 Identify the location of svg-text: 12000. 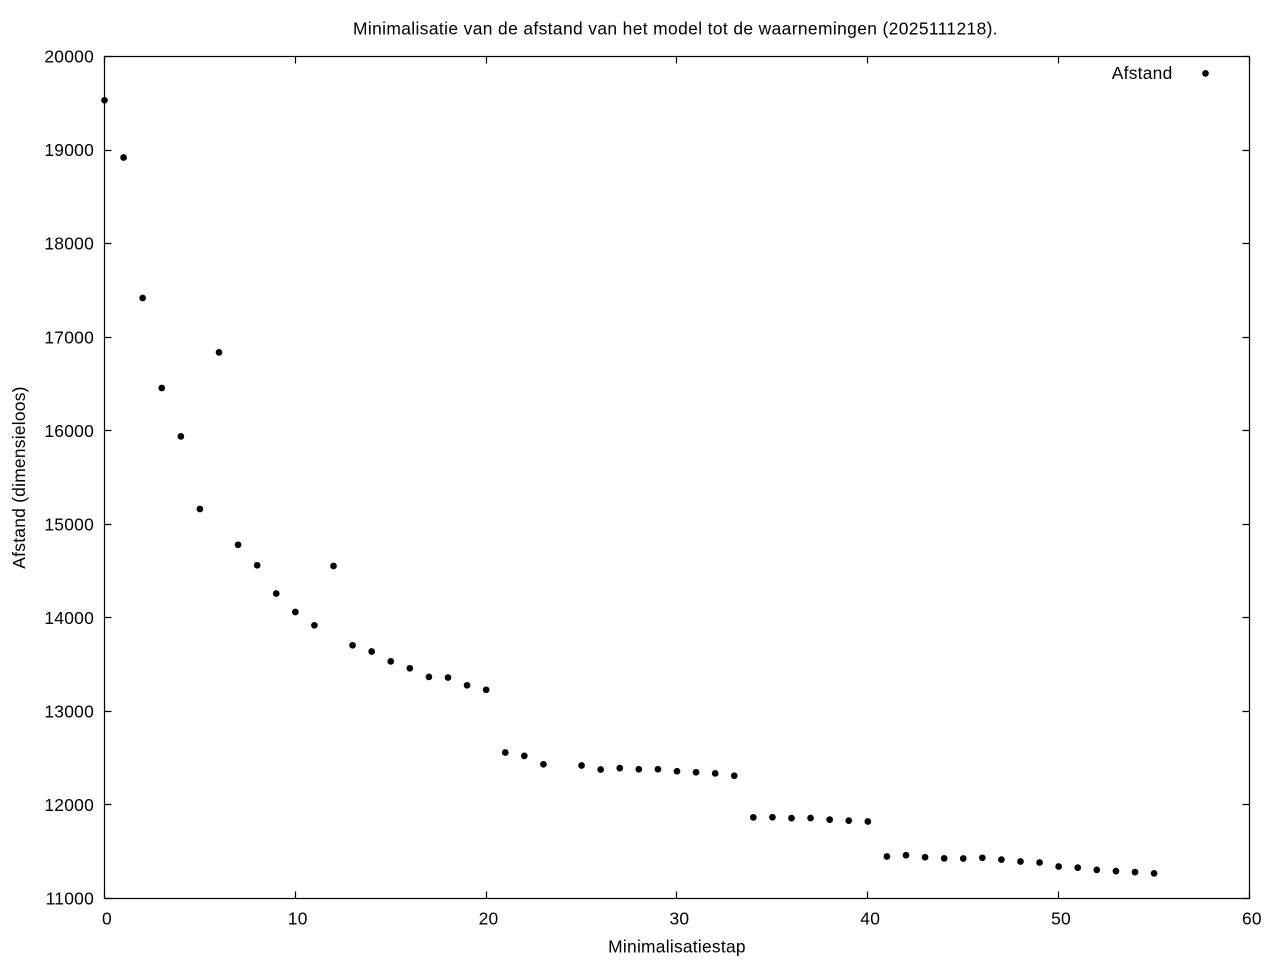
(69, 805).